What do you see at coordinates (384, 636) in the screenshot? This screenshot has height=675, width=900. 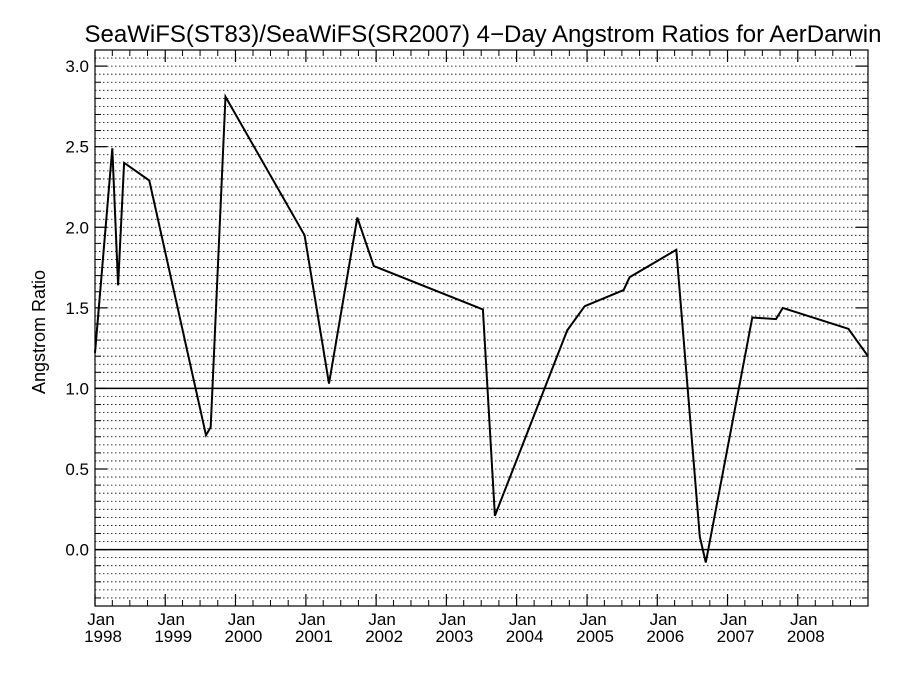 I see `x-tick-year-label: 2002` at bounding box center [384, 636].